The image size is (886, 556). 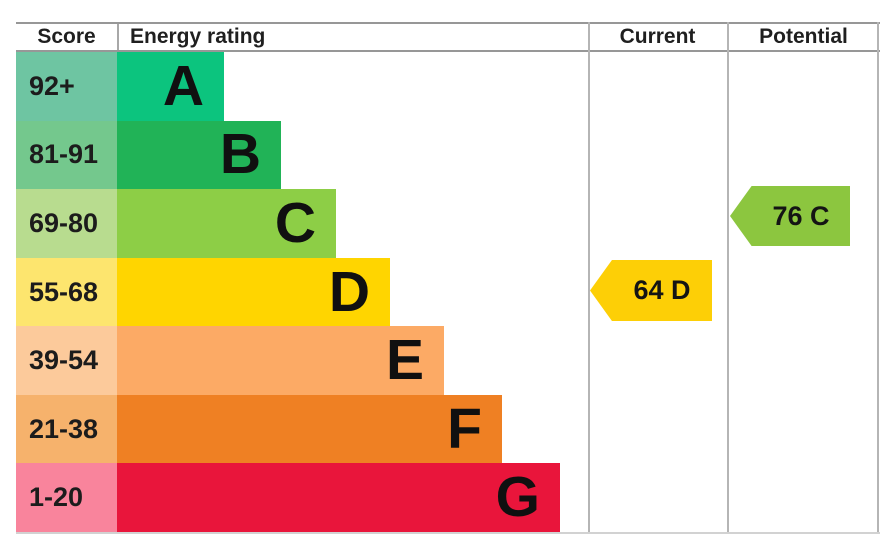 I want to click on band-bar: E, so click(x=280, y=360).